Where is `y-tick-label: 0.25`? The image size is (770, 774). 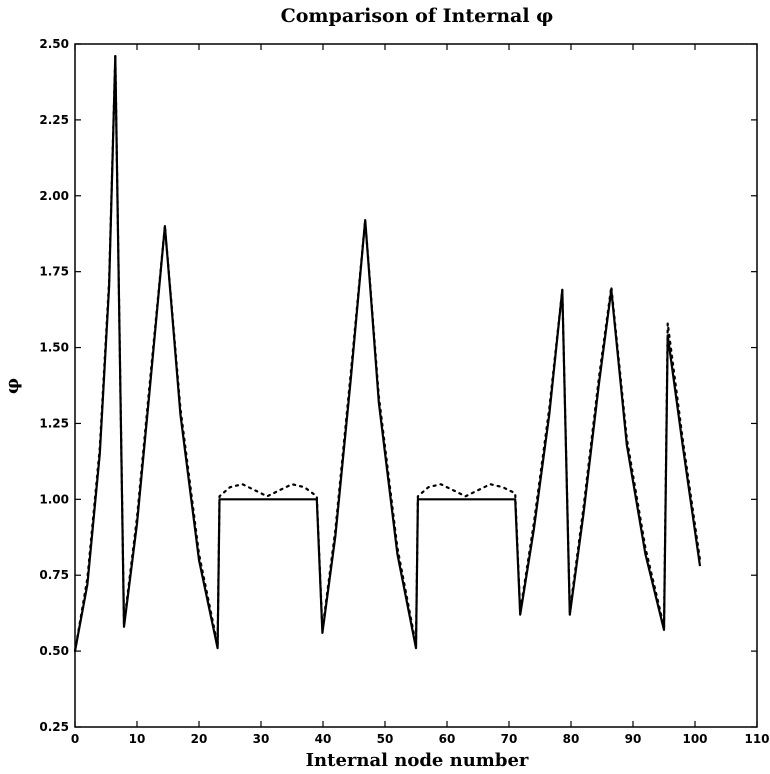 y-tick-label: 0.25 is located at coordinates (54, 727).